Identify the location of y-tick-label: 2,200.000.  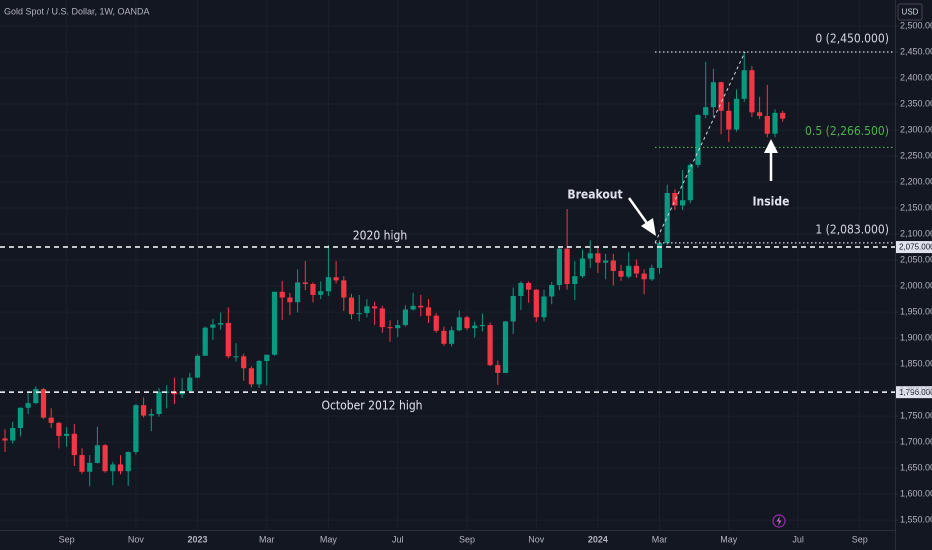
(916, 181).